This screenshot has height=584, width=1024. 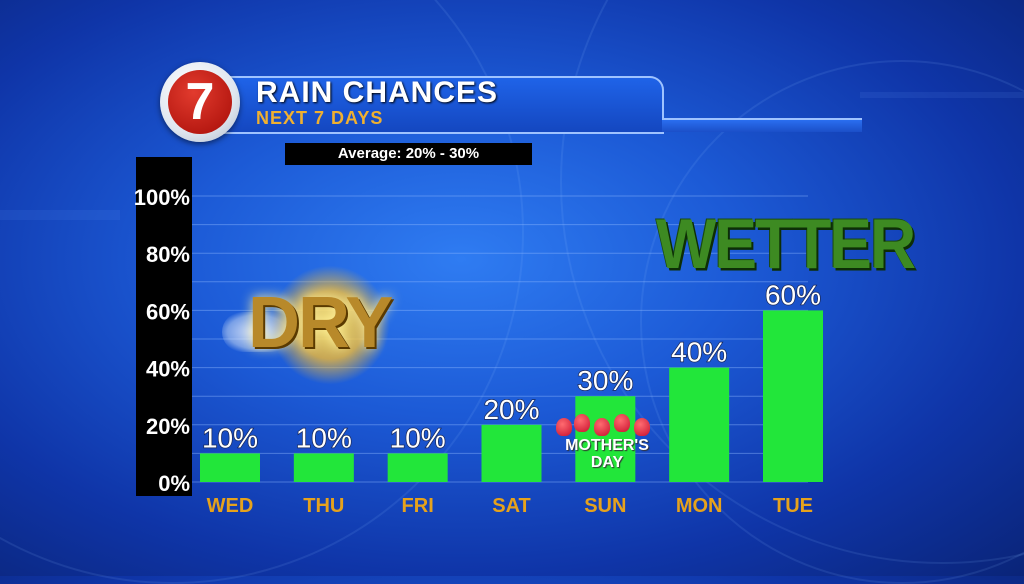 I want to click on y-tick-label: 100%, so click(x=162, y=197).